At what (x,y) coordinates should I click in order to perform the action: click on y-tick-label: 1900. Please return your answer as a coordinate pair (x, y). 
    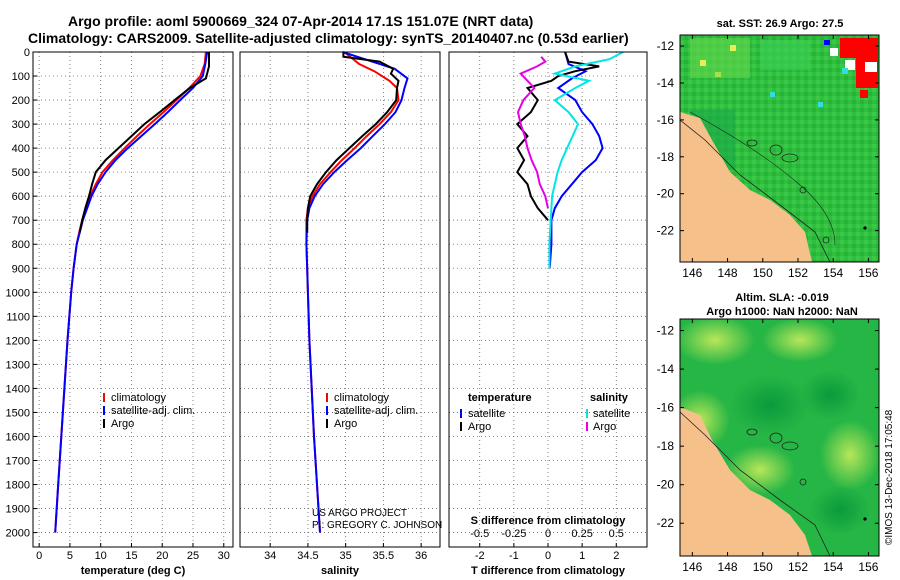
    Looking at the image, I should click on (18, 510).